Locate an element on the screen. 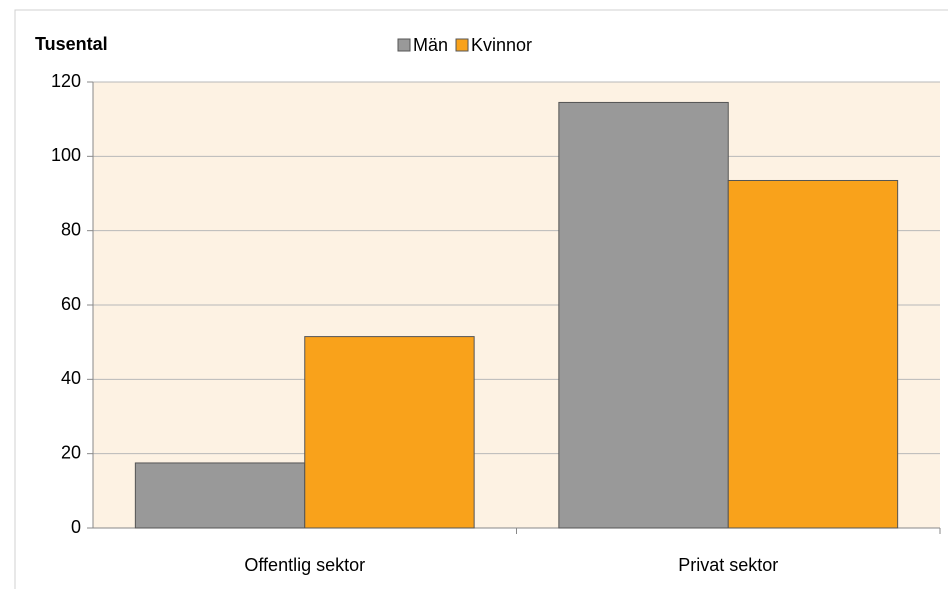  y-tick-label: 100 is located at coordinates (66, 155).